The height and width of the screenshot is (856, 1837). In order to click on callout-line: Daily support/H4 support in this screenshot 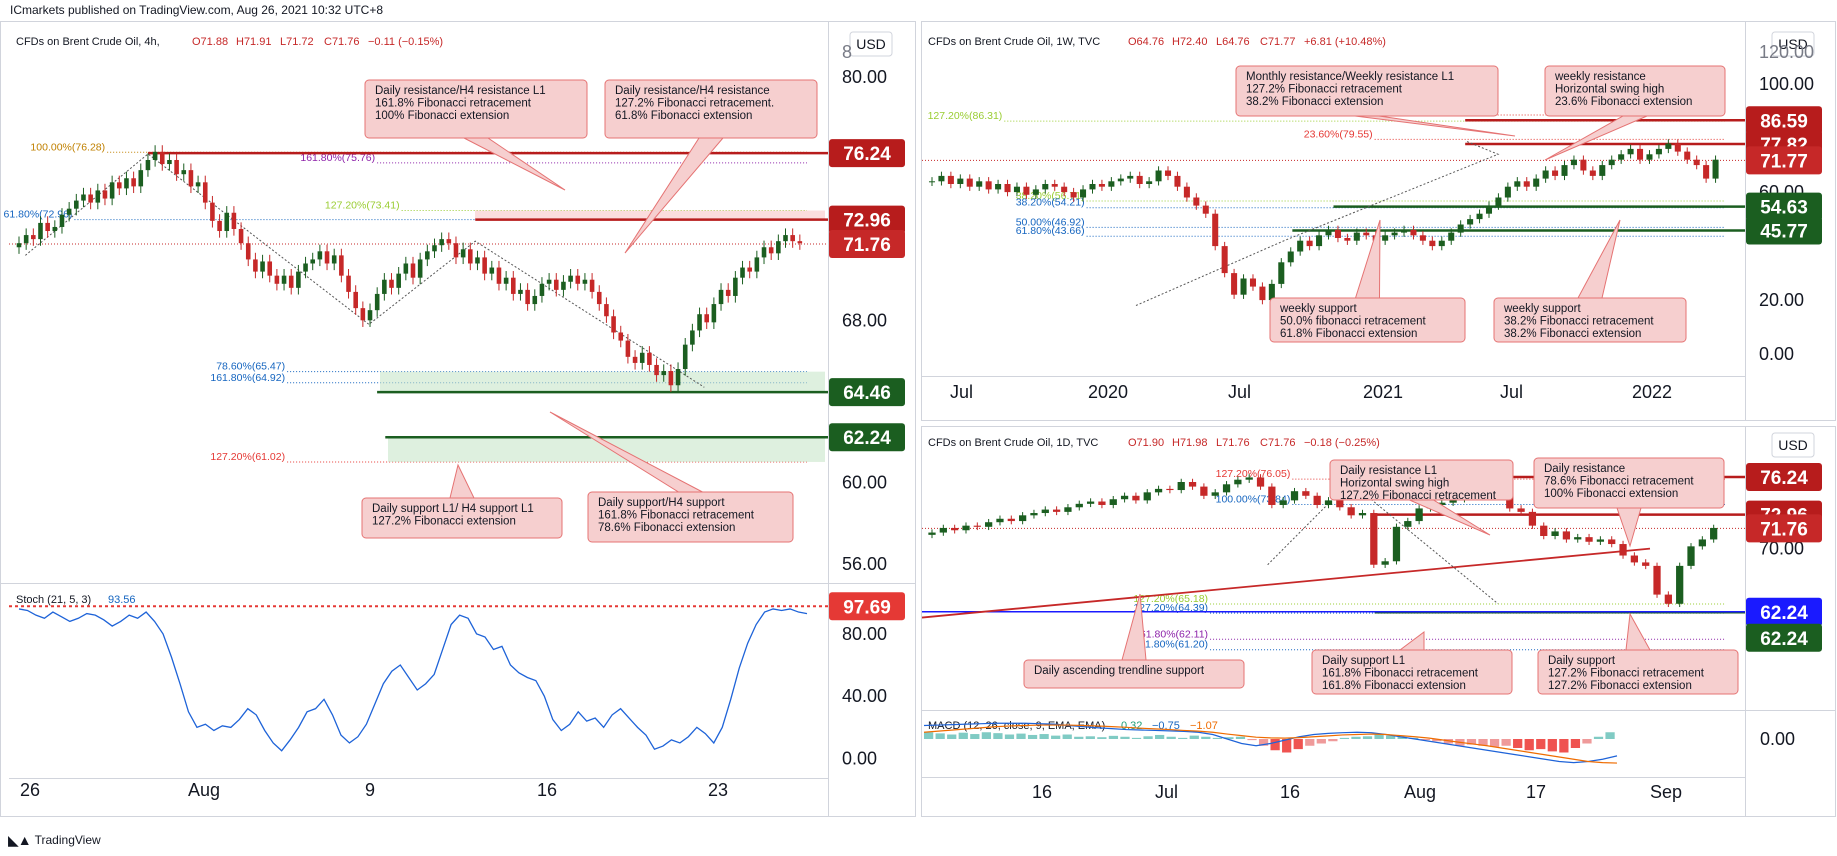, I will do `click(661, 503)`.